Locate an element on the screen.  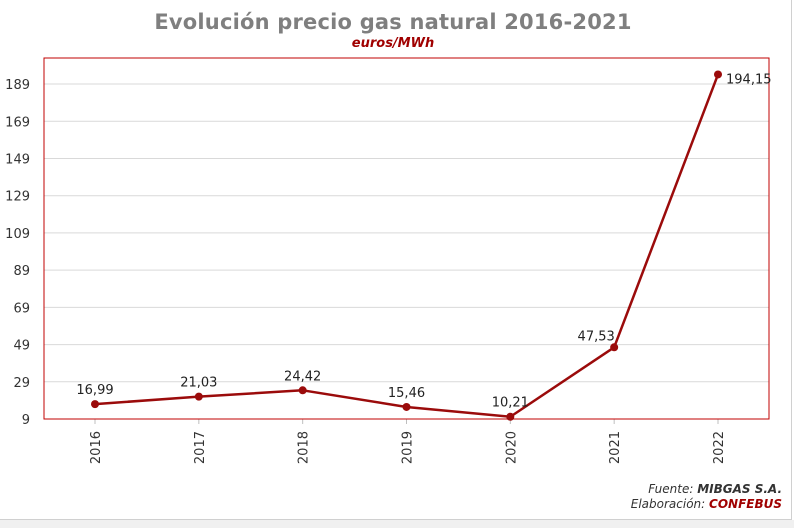
data-label: 21,03 is located at coordinates (198, 383).